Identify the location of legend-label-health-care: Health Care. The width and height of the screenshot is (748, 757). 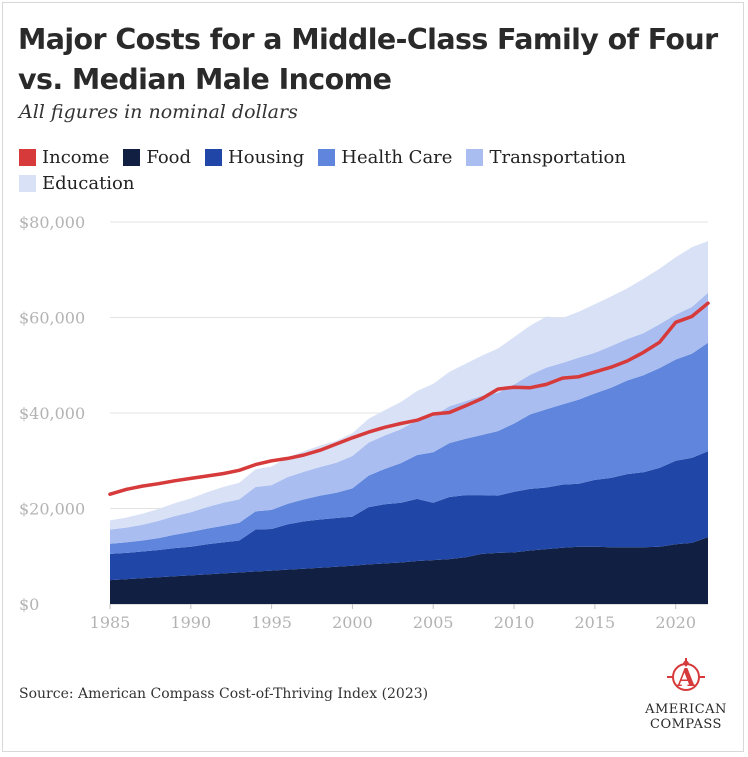
(397, 157).